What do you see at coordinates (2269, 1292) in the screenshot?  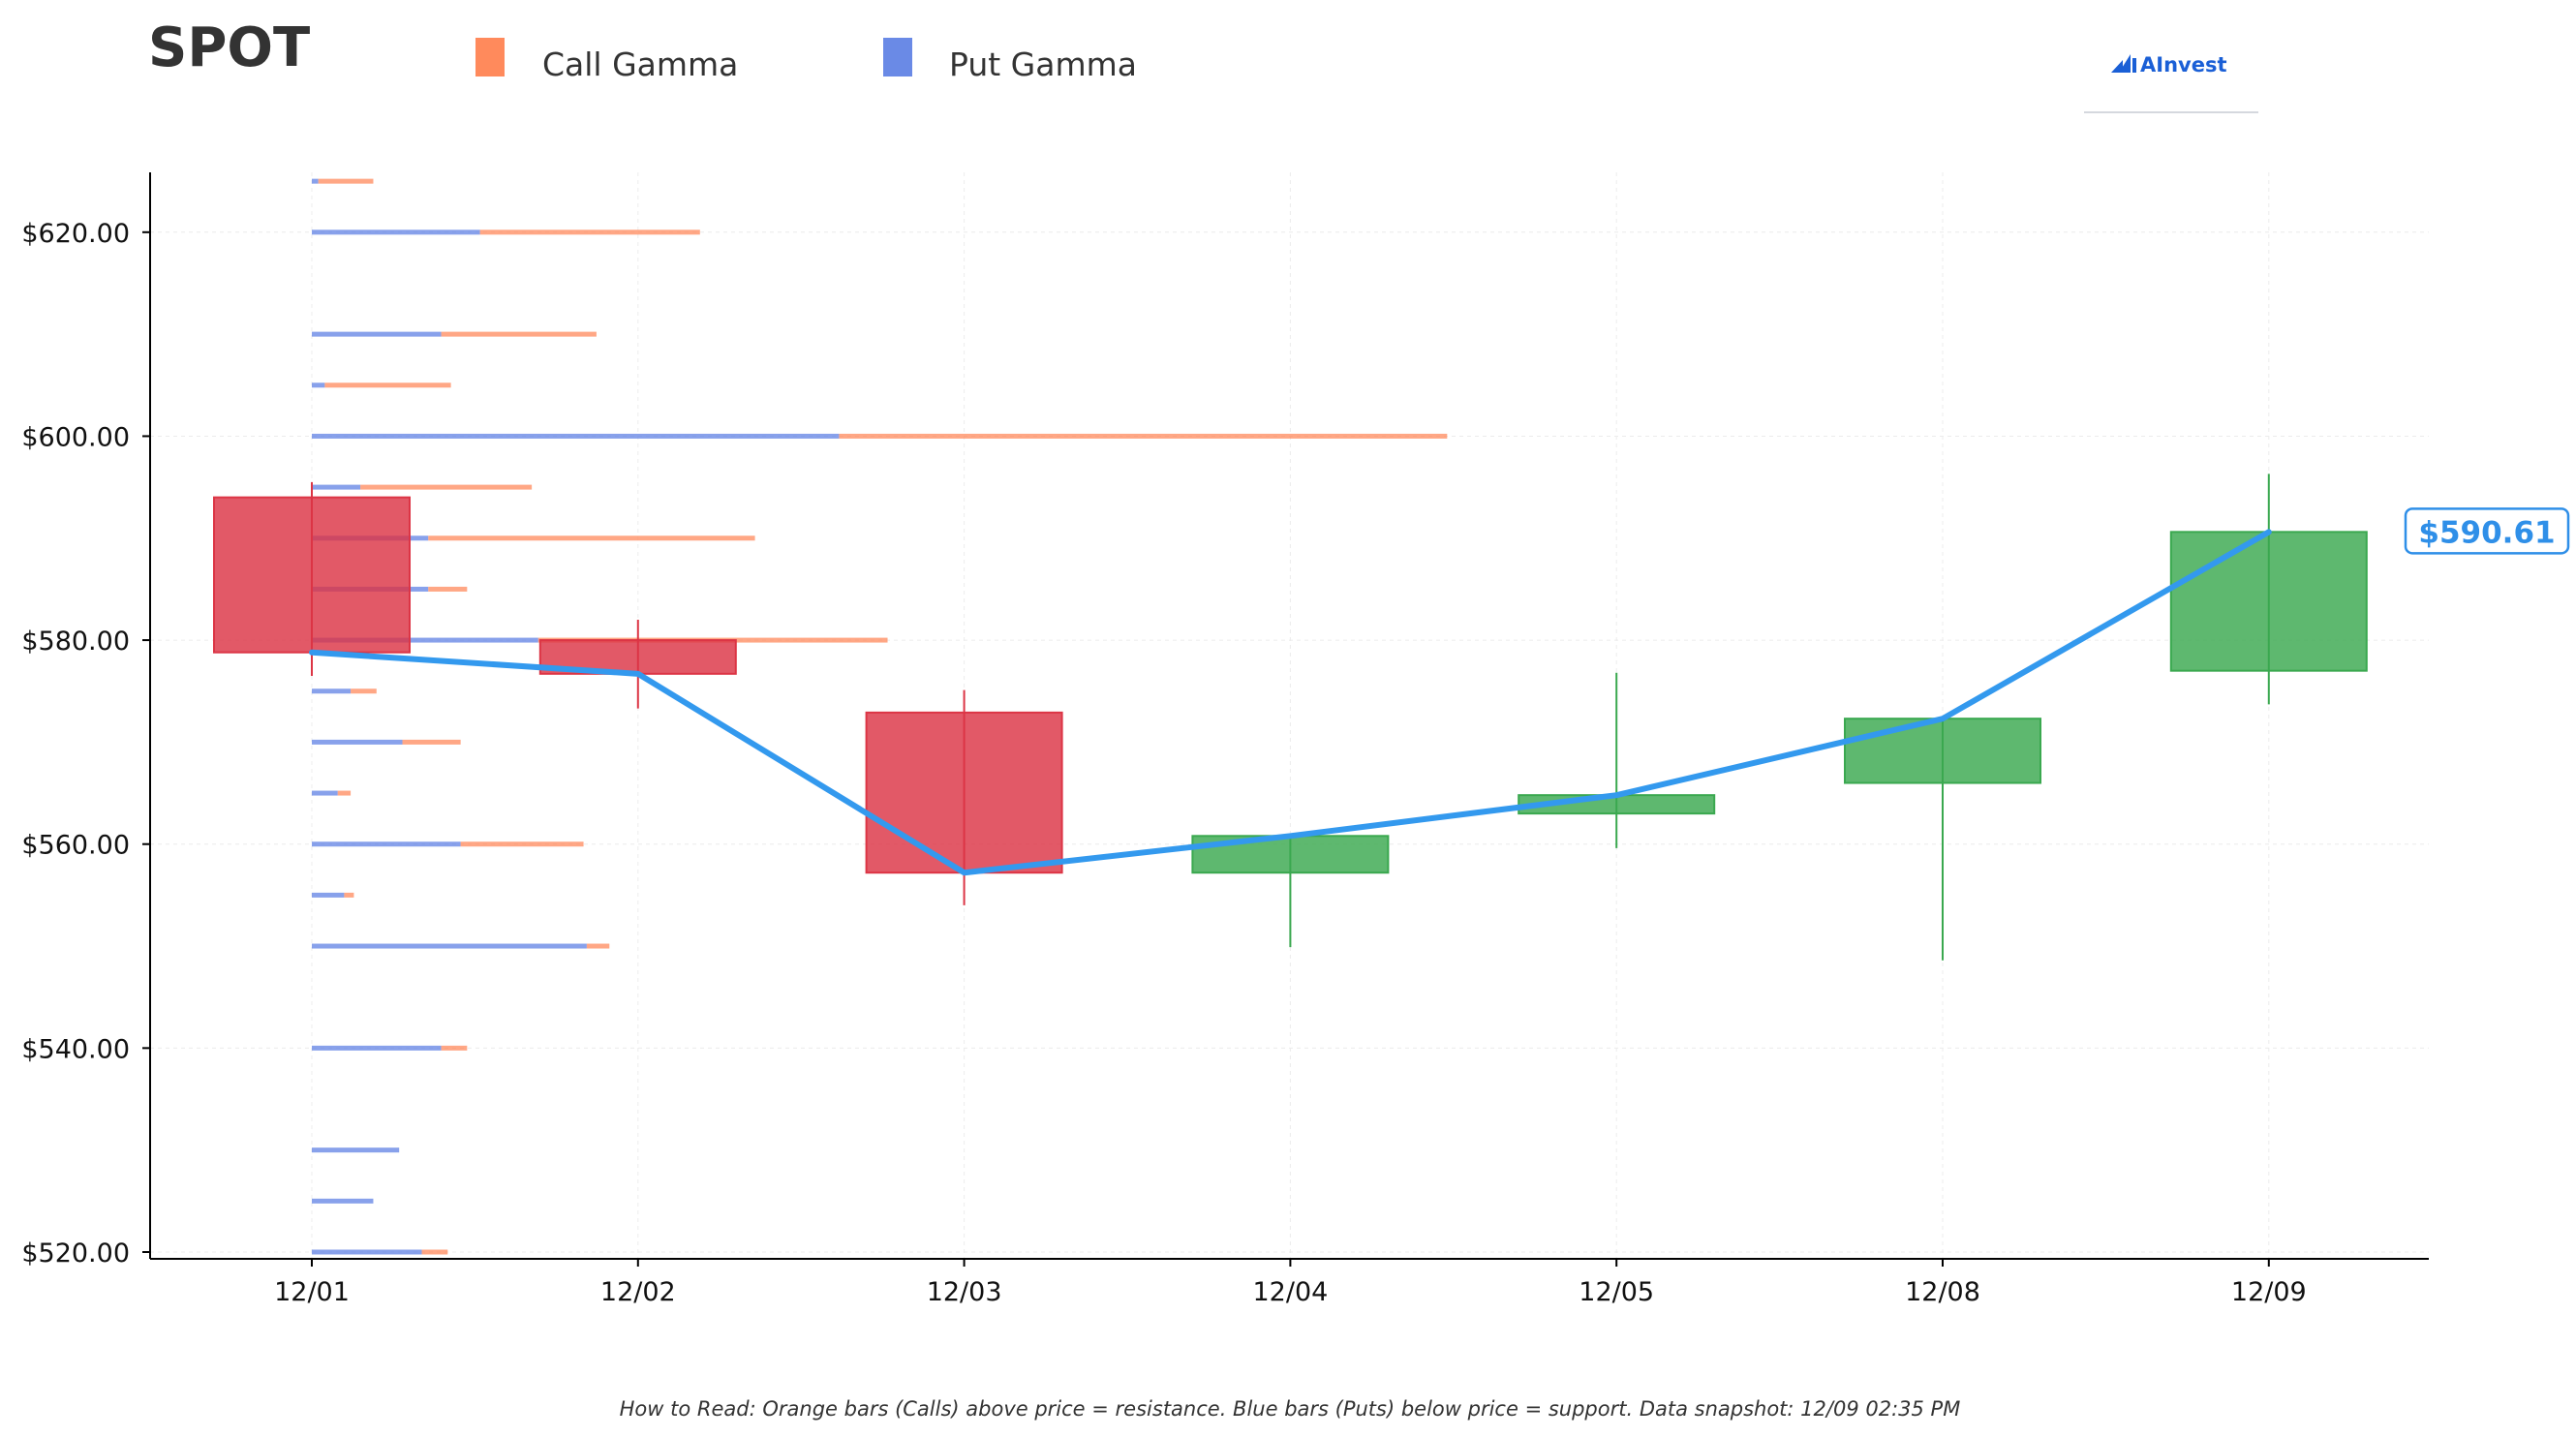 I see `x-tick-label: 12/09` at bounding box center [2269, 1292].